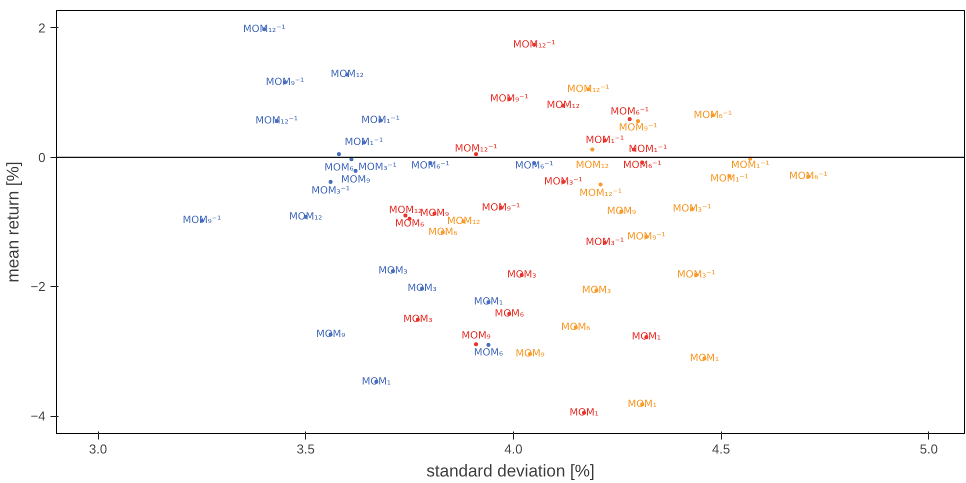 The height and width of the screenshot is (483, 966). I want to click on data-label: MOM₉⁻¹, so click(638, 128).